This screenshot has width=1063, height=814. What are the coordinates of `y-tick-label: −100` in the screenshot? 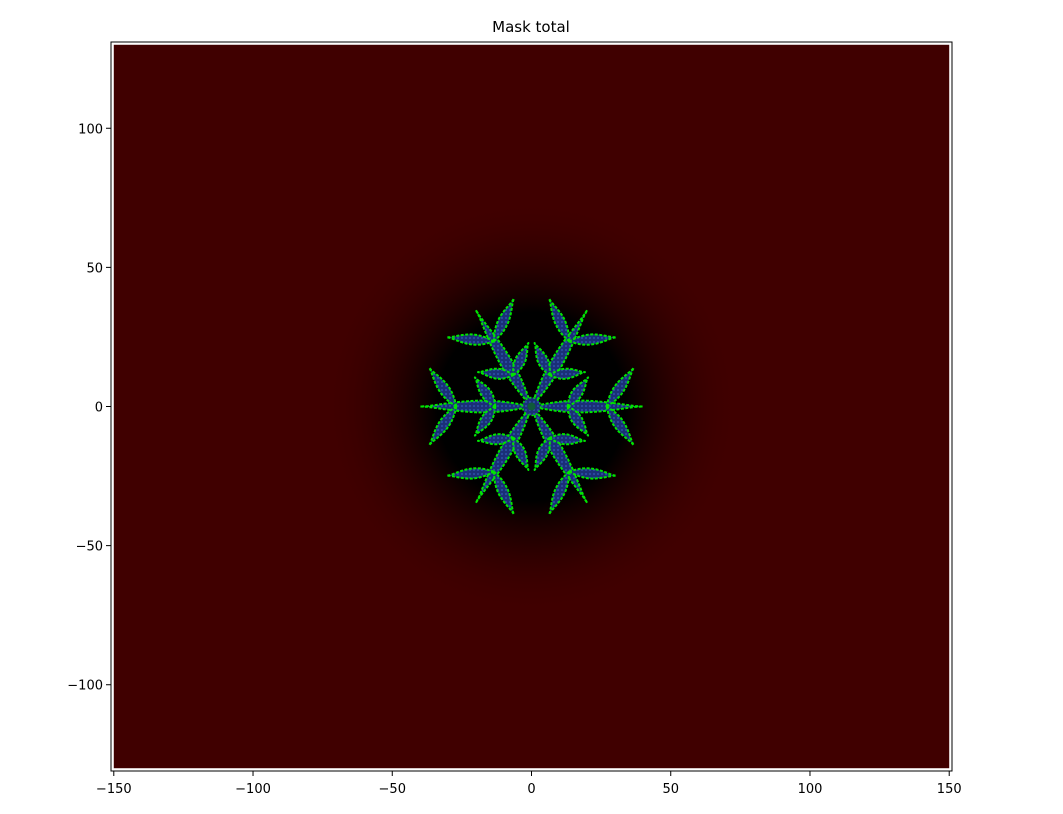 It's located at (85, 686).